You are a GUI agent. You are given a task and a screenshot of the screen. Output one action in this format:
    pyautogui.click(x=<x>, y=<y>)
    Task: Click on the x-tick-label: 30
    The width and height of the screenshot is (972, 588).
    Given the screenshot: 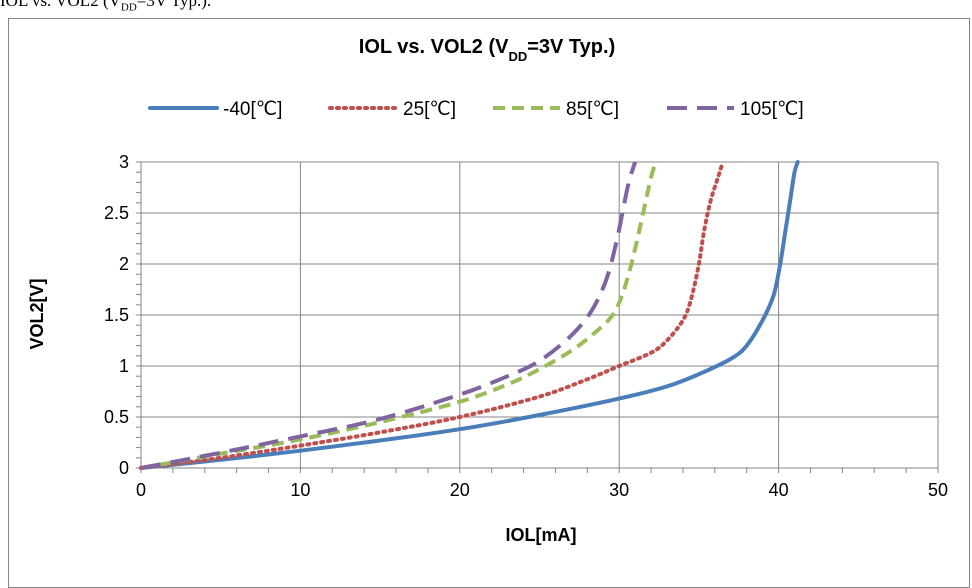 What is the action you would take?
    pyautogui.click(x=619, y=490)
    